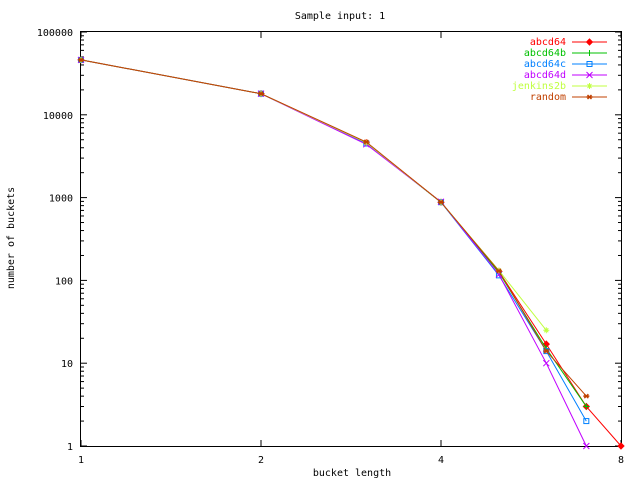 The image size is (640, 485). I want to click on legend-label-abcd64d: abcd64d, so click(545, 75).